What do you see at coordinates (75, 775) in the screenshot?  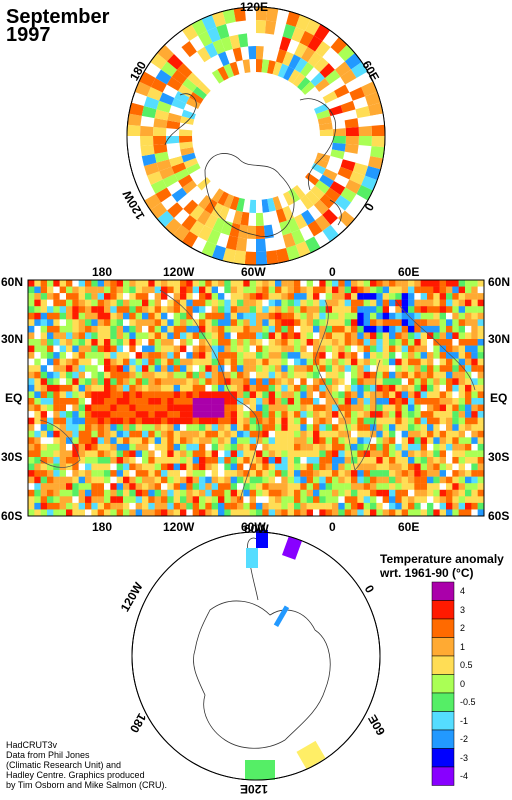 I see `credit-line4: Hadley Centre. Graphics produced` at bounding box center [75, 775].